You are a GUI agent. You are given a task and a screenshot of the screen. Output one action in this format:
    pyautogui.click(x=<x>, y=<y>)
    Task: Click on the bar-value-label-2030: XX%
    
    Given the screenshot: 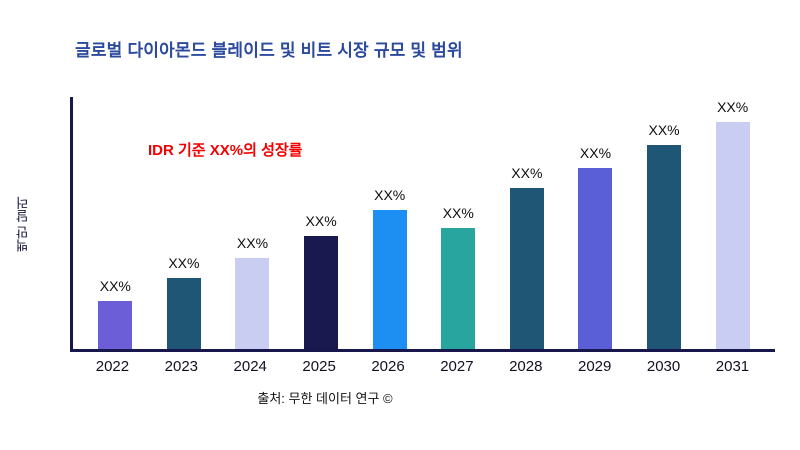 What is the action you would take?
    pyautogui.click(x=664, y=129)
    